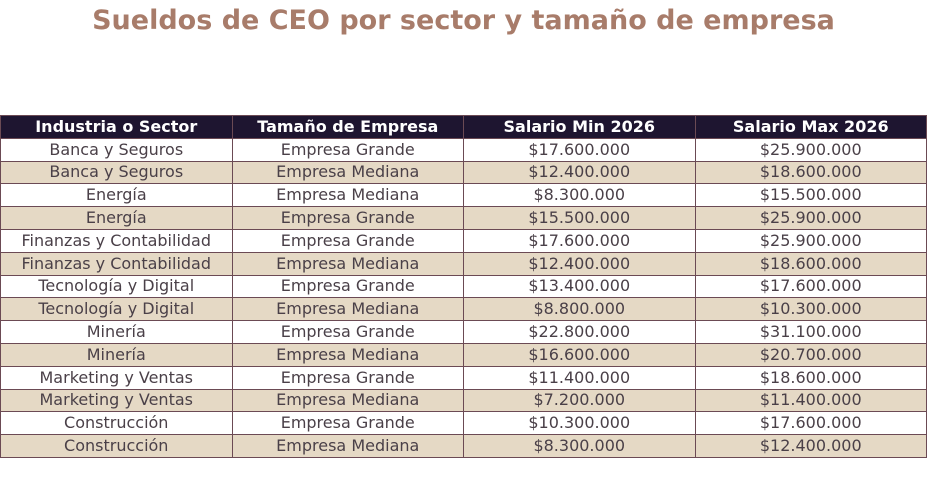  Describe the element at coordinates (116, 127) in the screenshot. I see `column-header: Industria o Sector` at that location.